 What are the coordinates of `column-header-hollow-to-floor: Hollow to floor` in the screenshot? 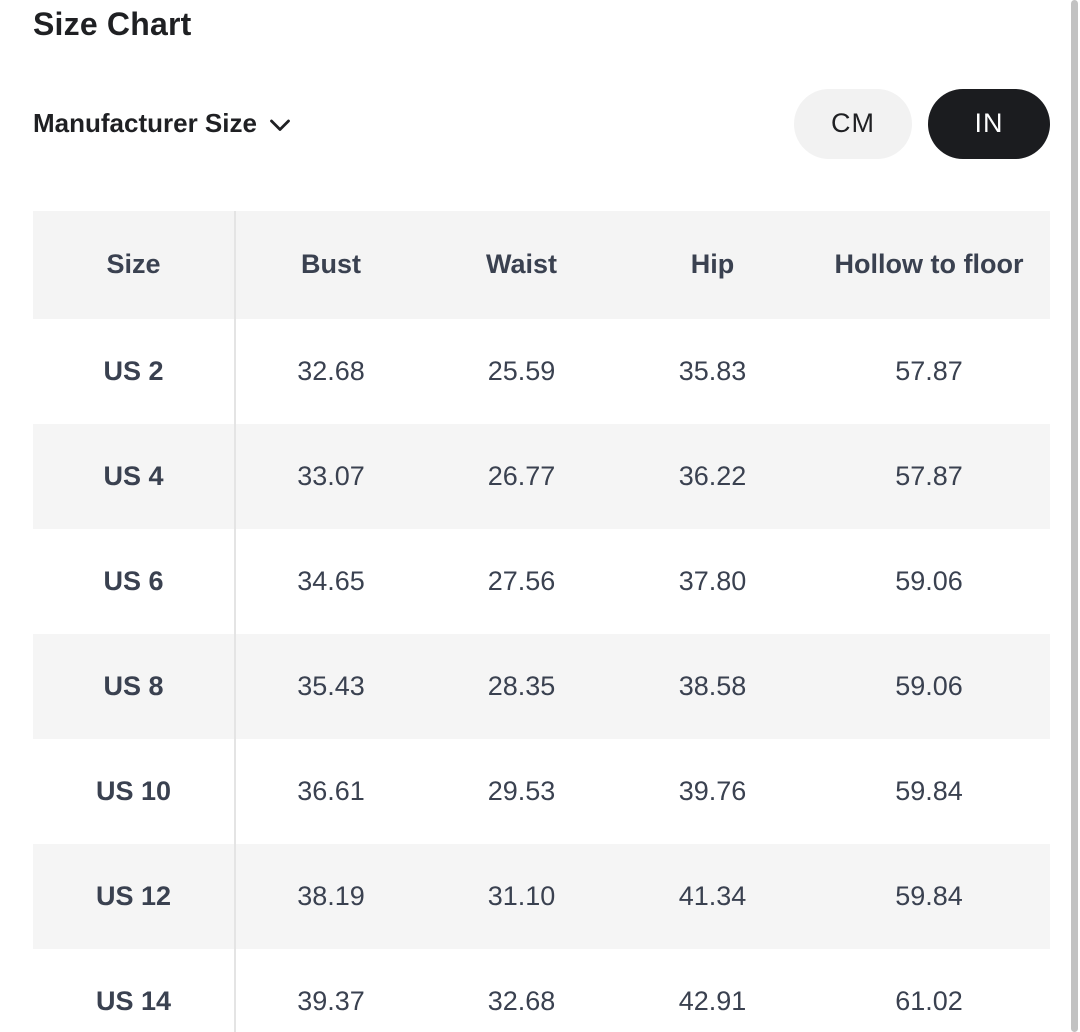 It's located at (929, 264).